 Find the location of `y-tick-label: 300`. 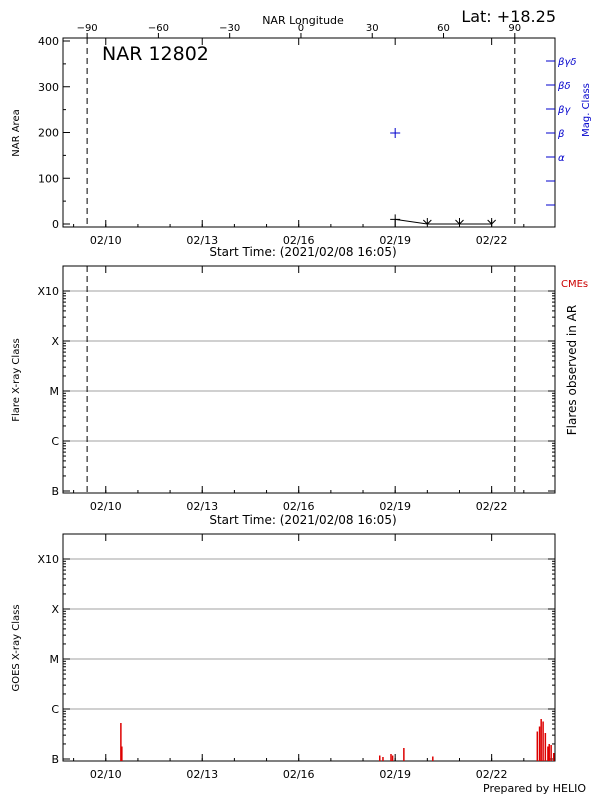

y-tick-label: 300 is located at coordinates (48, 87).